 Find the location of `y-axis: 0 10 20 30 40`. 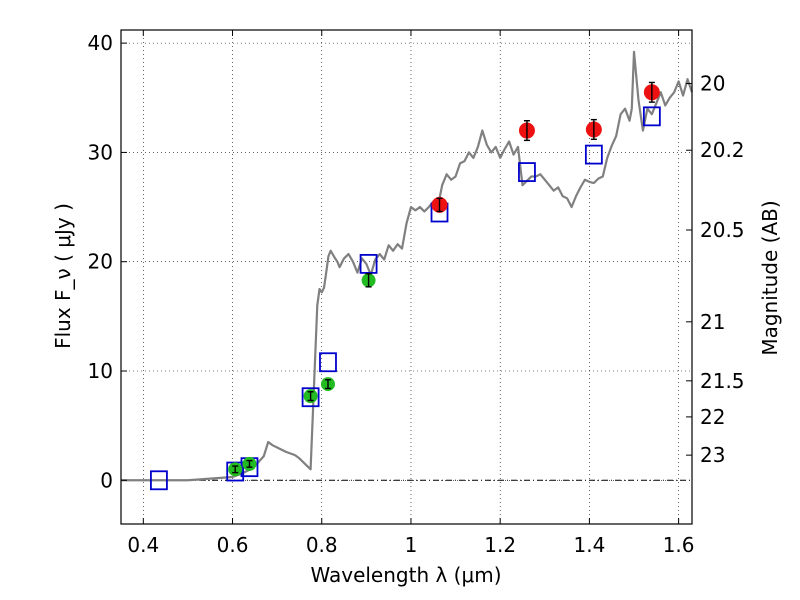

y-axis: 0 10 20 30 40 is located at coordinates (107, 261).